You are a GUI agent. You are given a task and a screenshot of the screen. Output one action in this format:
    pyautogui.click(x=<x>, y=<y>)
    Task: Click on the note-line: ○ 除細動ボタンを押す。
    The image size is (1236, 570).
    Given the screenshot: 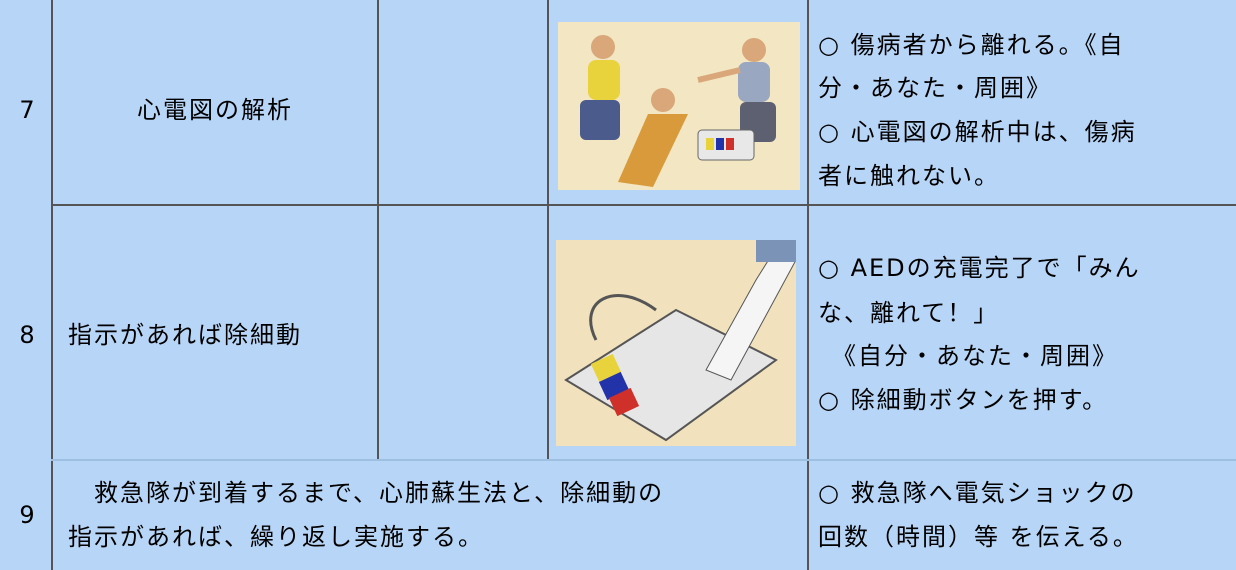 What is the action you would take?
    pyautogui.click(x=963, y=400)
    